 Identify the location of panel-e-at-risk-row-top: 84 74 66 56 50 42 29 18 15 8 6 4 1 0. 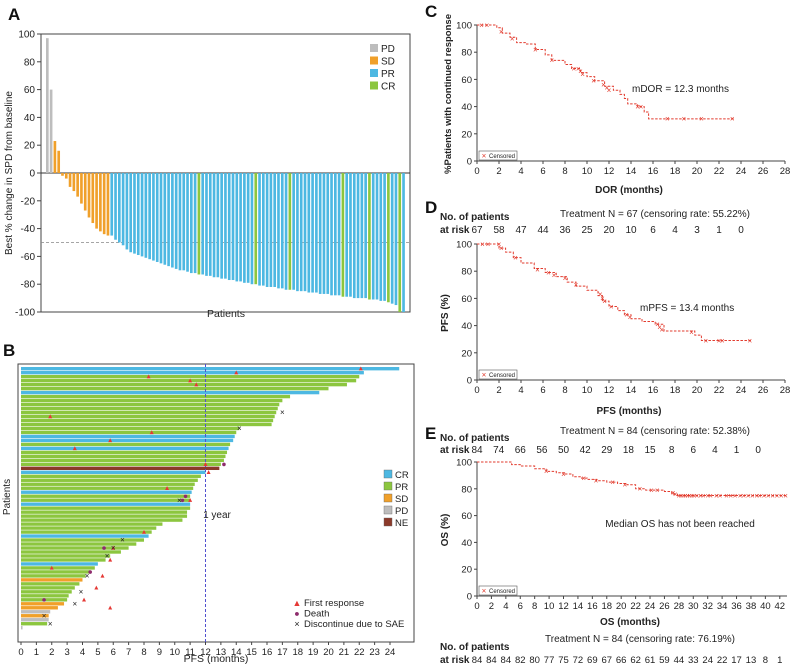
(616, 450).